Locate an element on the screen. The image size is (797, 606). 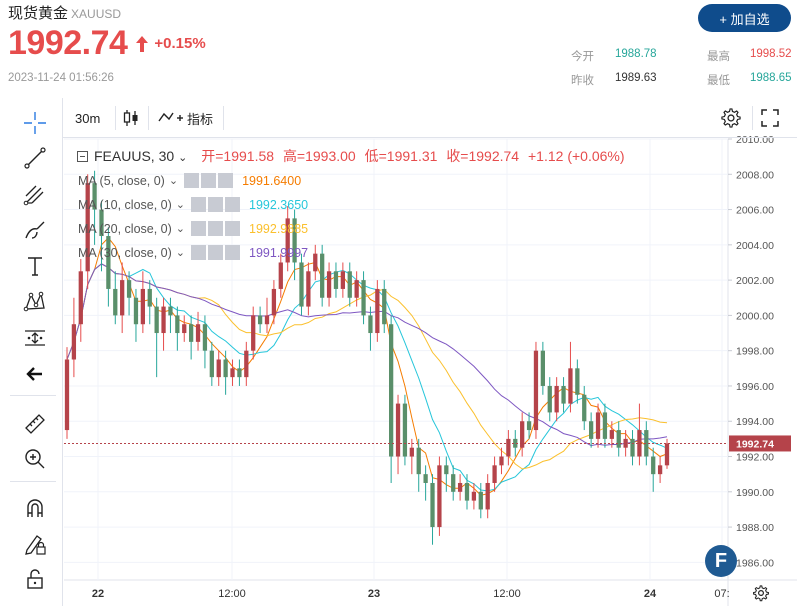
interval-selector: 30m is located at coordinates (88, 118).